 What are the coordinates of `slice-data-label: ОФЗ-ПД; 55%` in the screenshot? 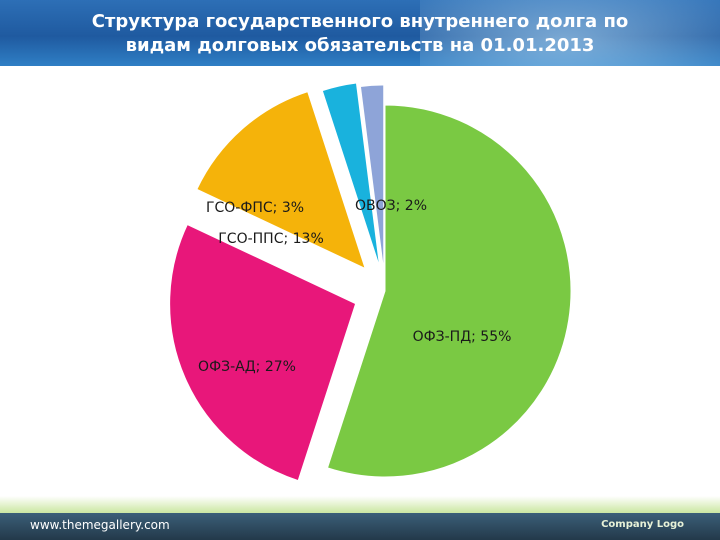 It's located at (462, 337).